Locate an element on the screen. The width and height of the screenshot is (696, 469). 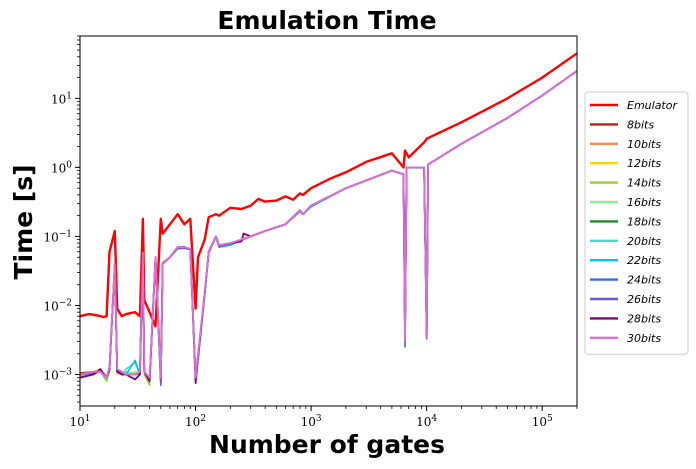
legend-label: Emulator is located at coordinates (652, 105).